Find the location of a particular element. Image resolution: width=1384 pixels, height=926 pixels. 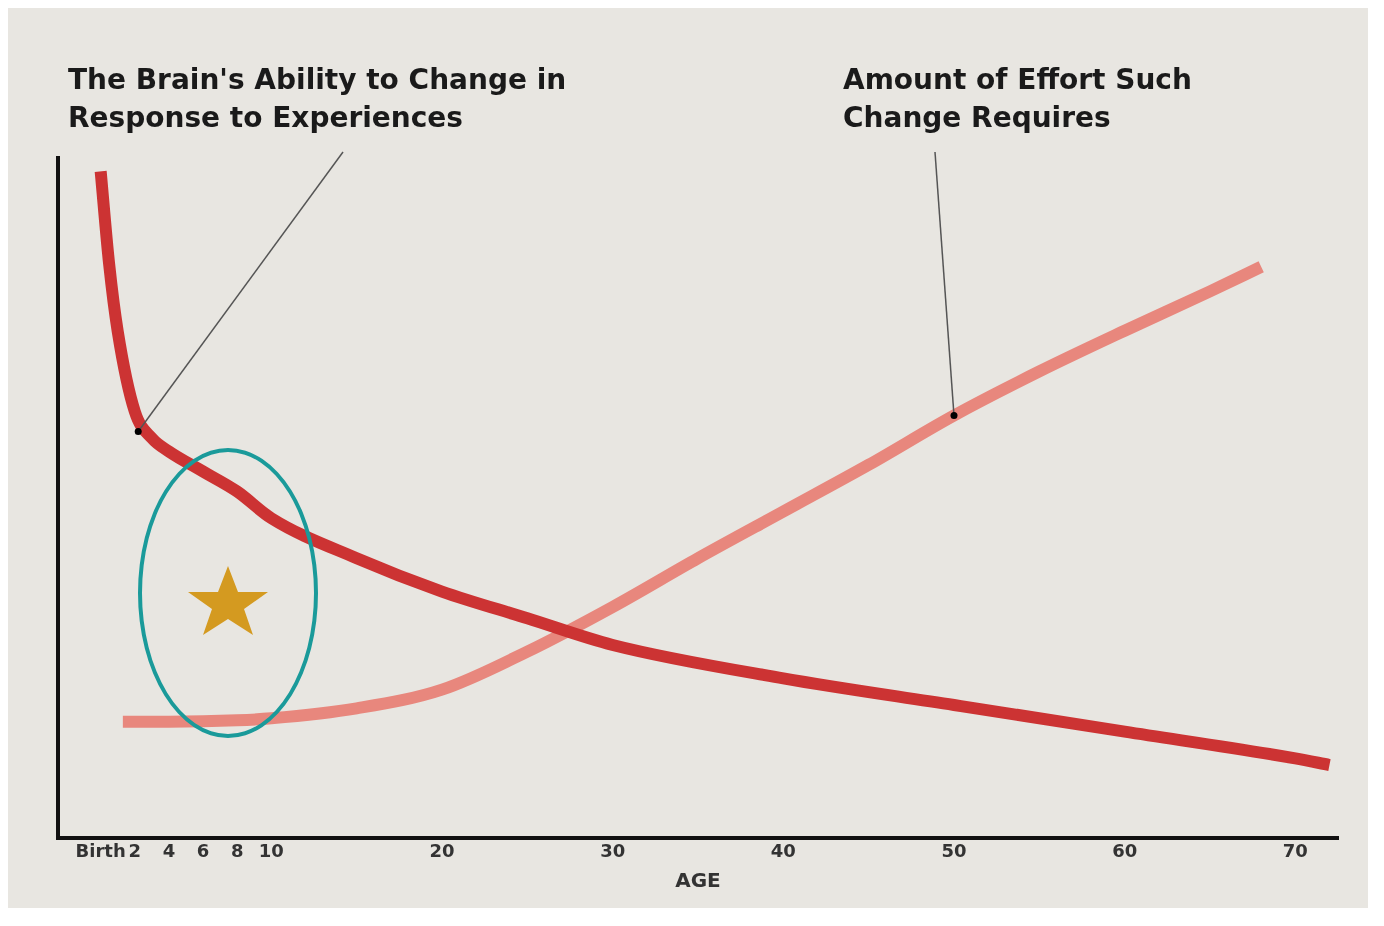

x-tick-label: Birth is located at coordinates (100, 850).